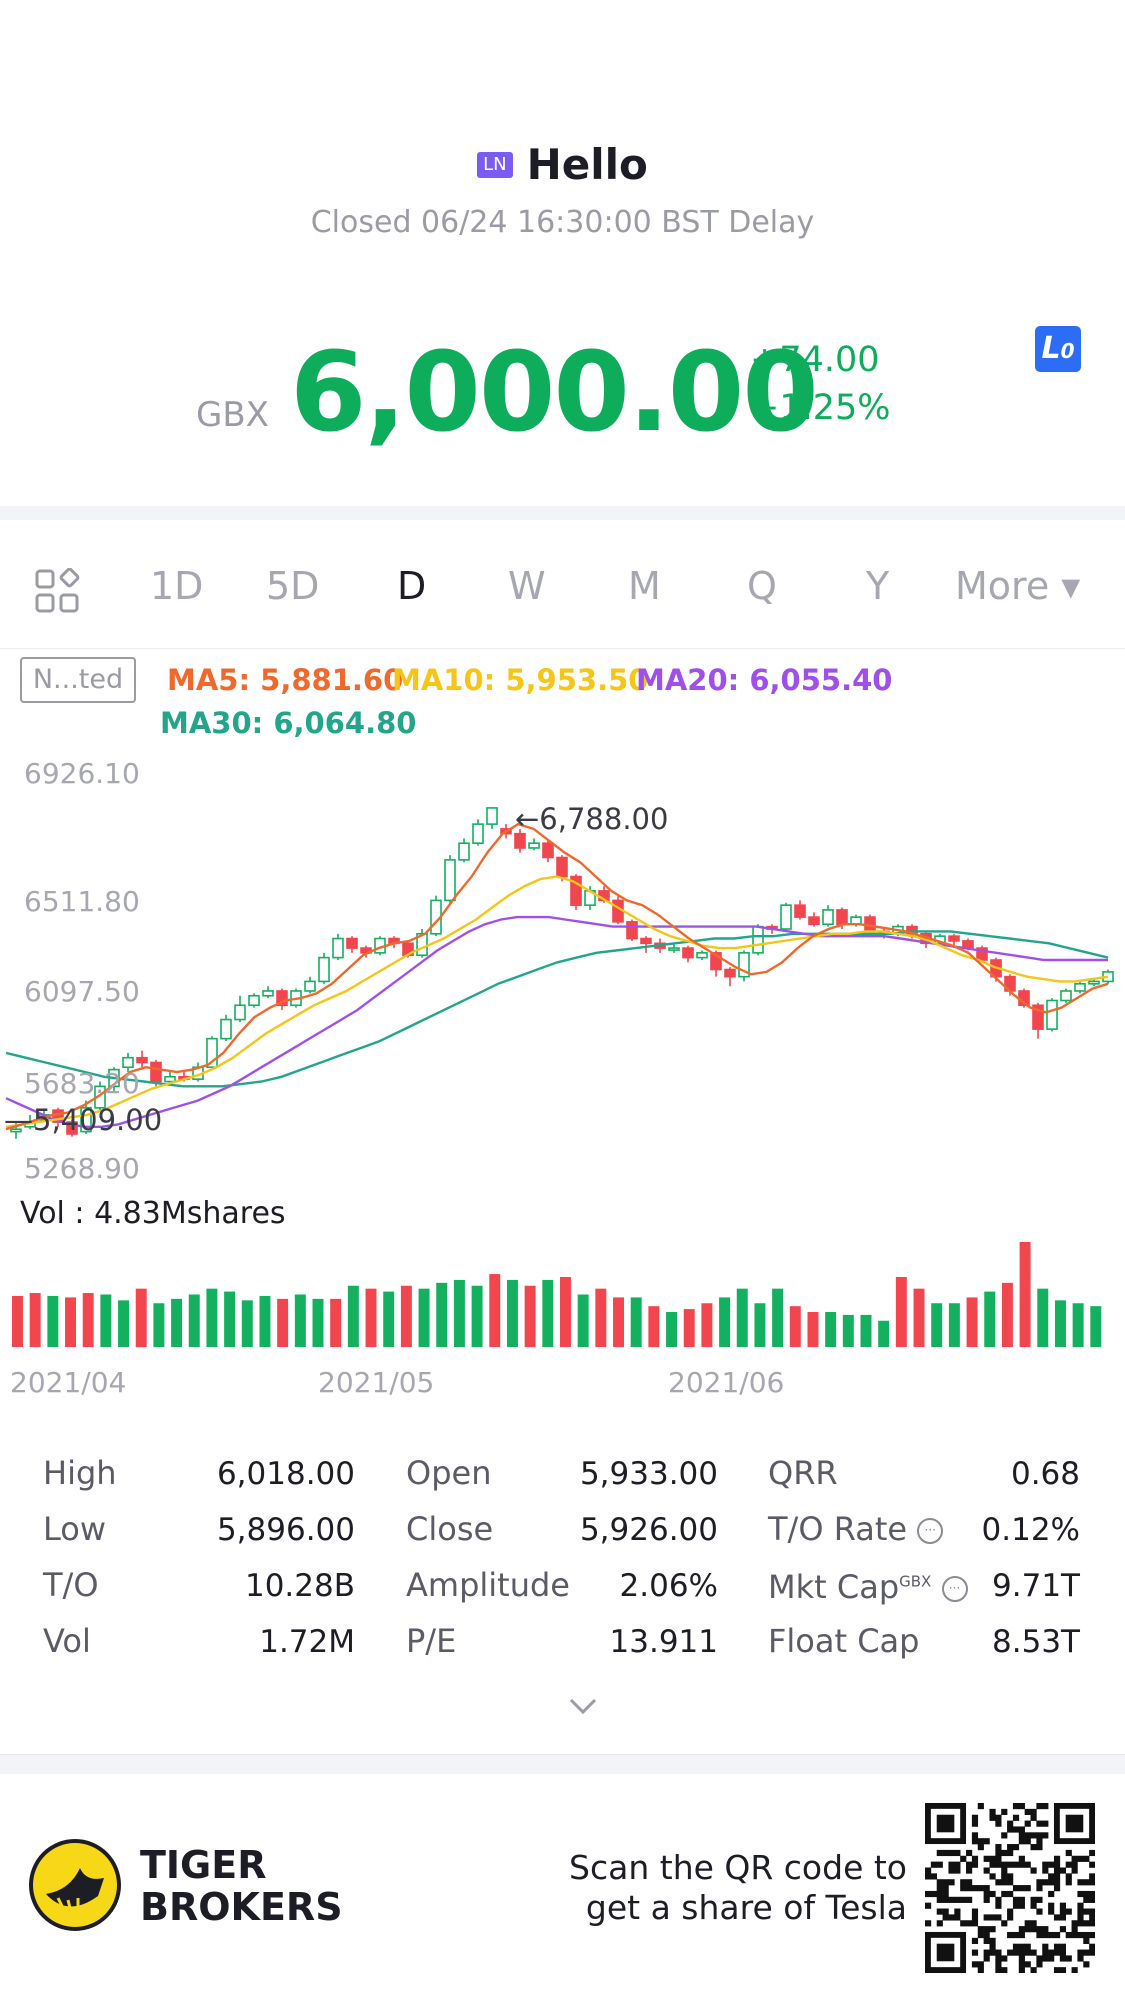 The image size is (1125, 2003). What do you see at coordinates (488, 1585) in the screenshot?
I see `stat-label-amplitude: Amplitude` at bounding box center [488, 1585].